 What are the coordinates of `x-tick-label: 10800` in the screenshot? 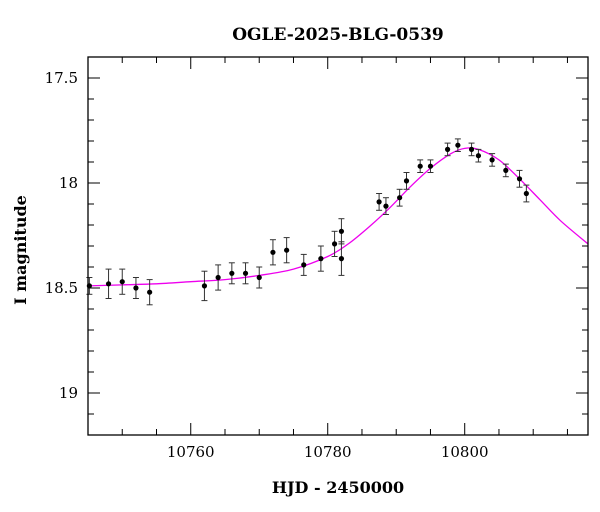 It's located at (465, 452).